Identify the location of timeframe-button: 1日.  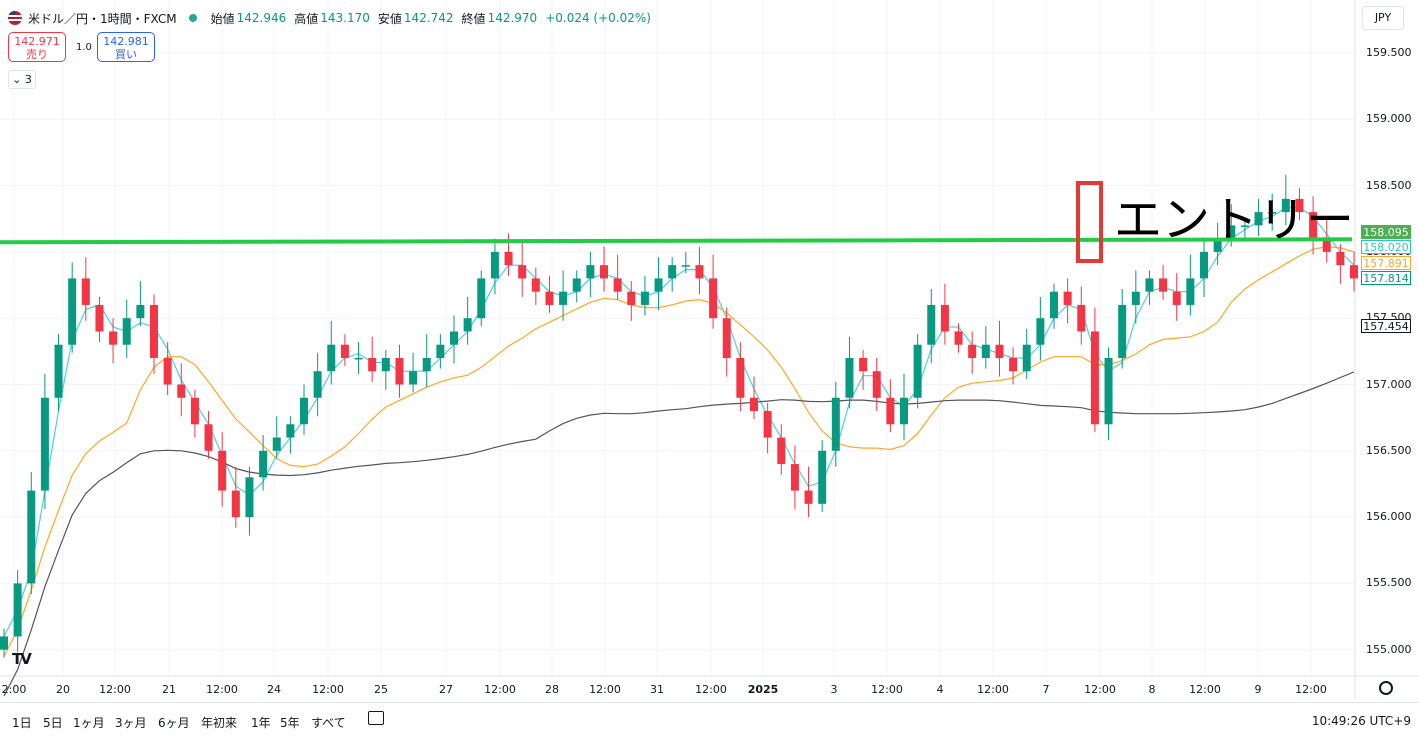
(22, 723).